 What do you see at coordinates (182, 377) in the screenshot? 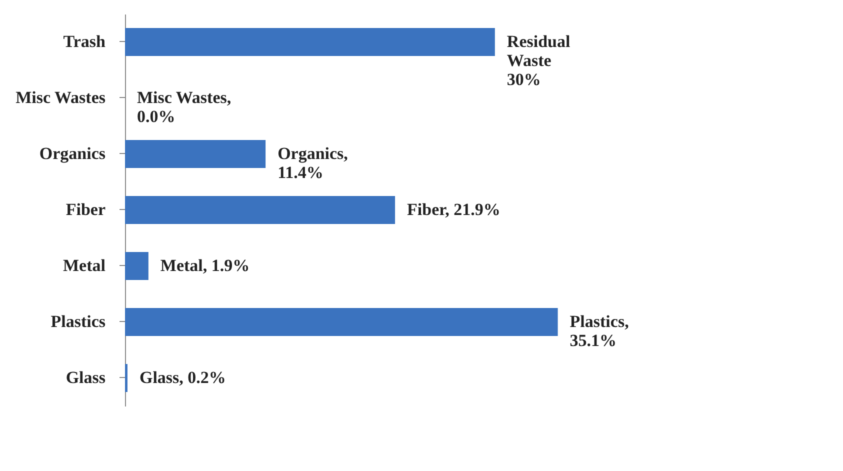
I see `data-label: Glass, 0.2%` at bounding box center [182, 377].